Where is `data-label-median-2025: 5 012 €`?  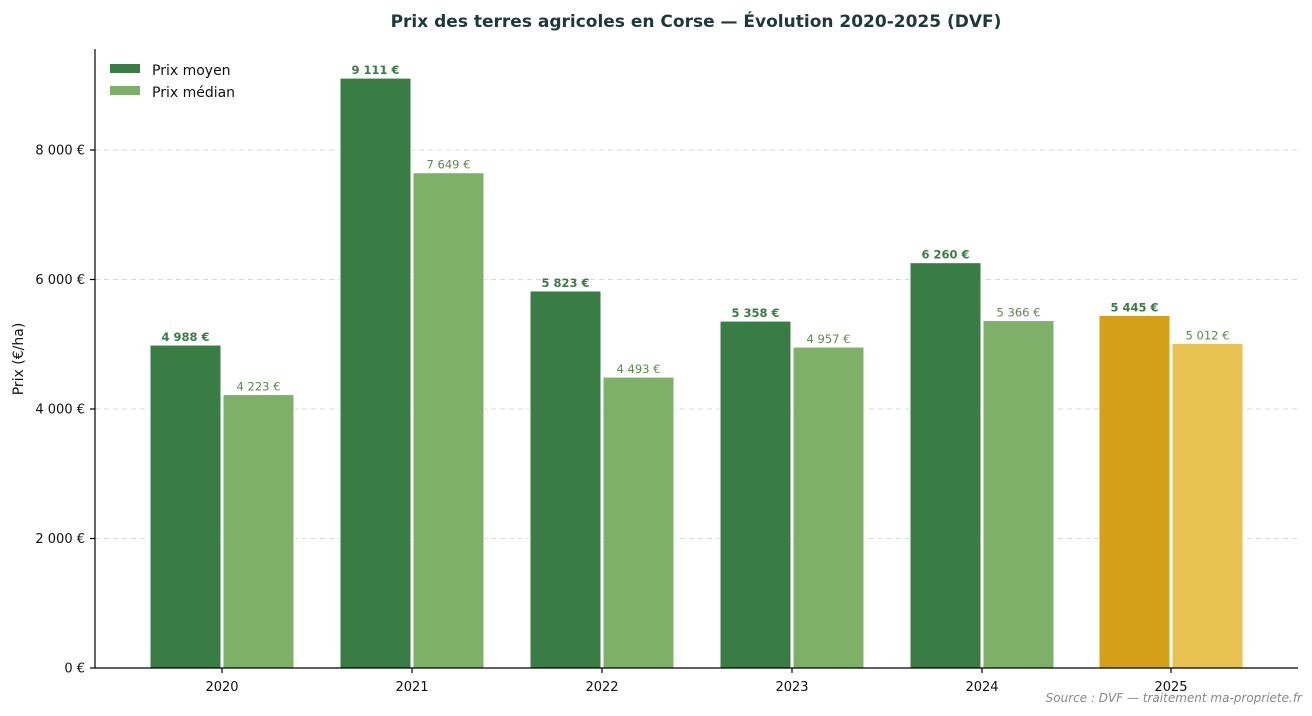 data-label-median-2025: 5 012 € is located at coordinates (1208, 335).